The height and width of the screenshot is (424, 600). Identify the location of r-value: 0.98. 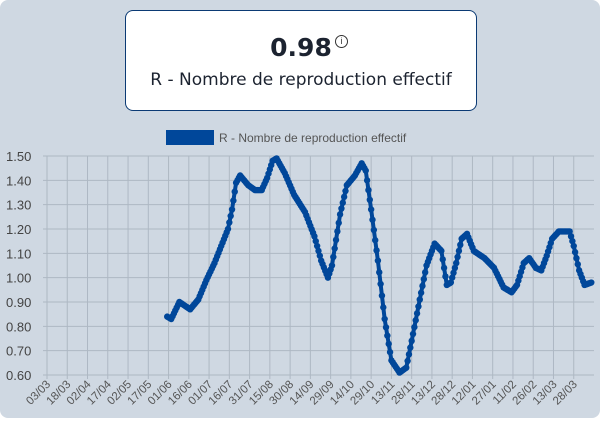
(301, 47).